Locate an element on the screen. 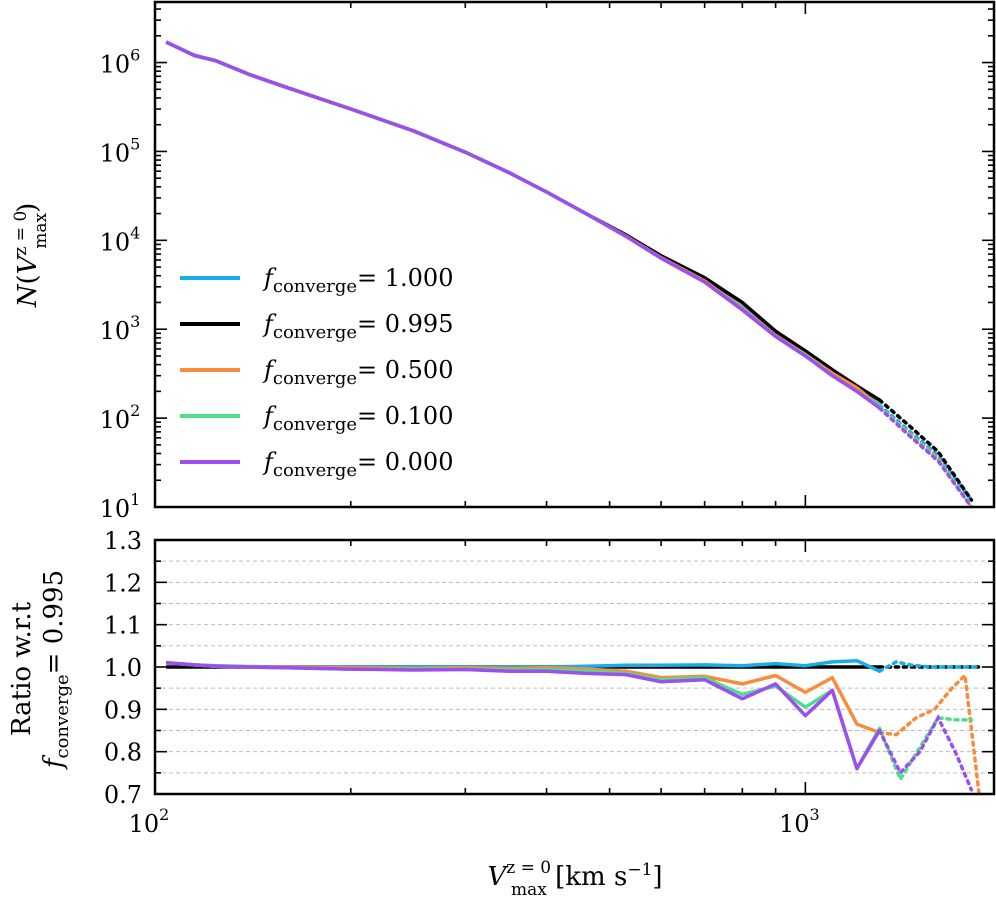 The image size is (996, 900). top-series-1-extrapolated is located at coordinates (925, 450).